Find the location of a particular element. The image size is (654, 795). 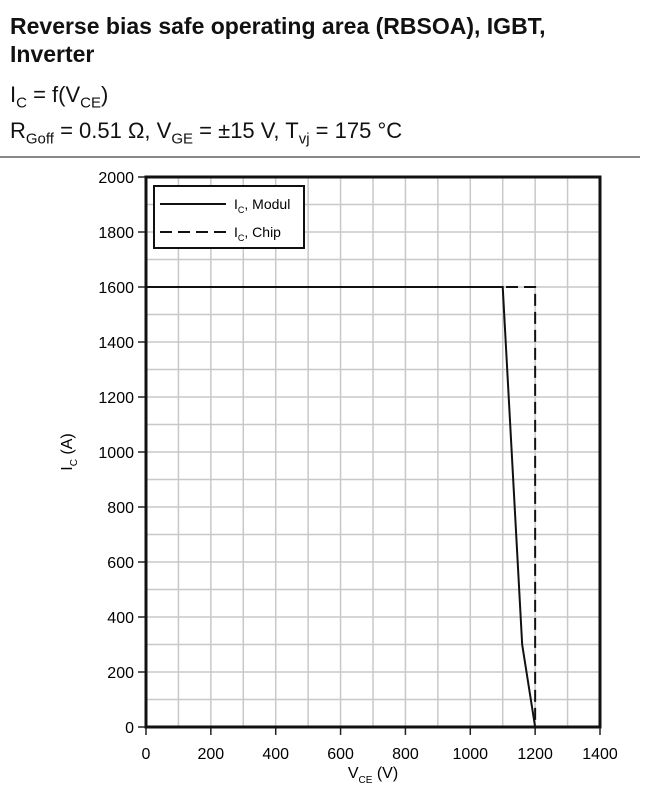

legend-label: IC, Modul is located at coordinates (262, 205).